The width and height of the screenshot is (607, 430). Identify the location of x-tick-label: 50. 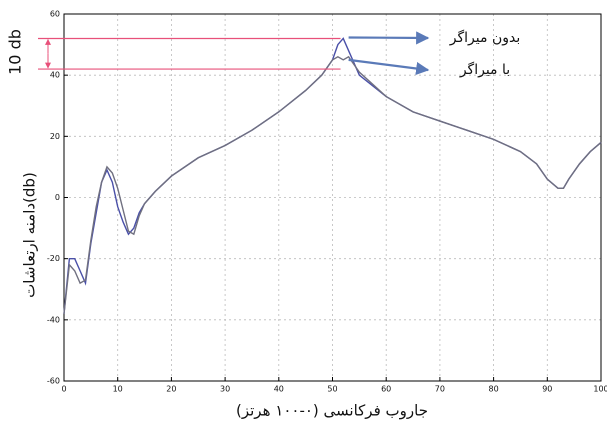
(332, 389).